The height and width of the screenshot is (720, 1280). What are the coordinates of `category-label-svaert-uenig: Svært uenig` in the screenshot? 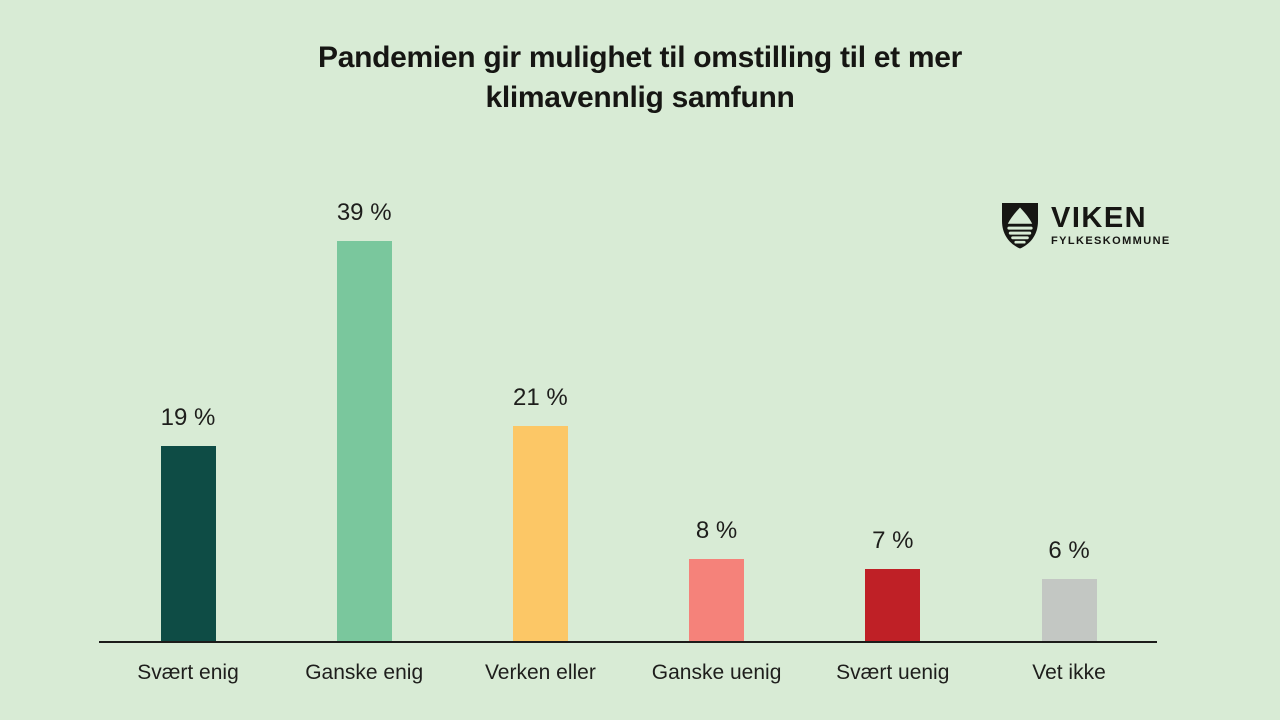 It's located at (893, 672).